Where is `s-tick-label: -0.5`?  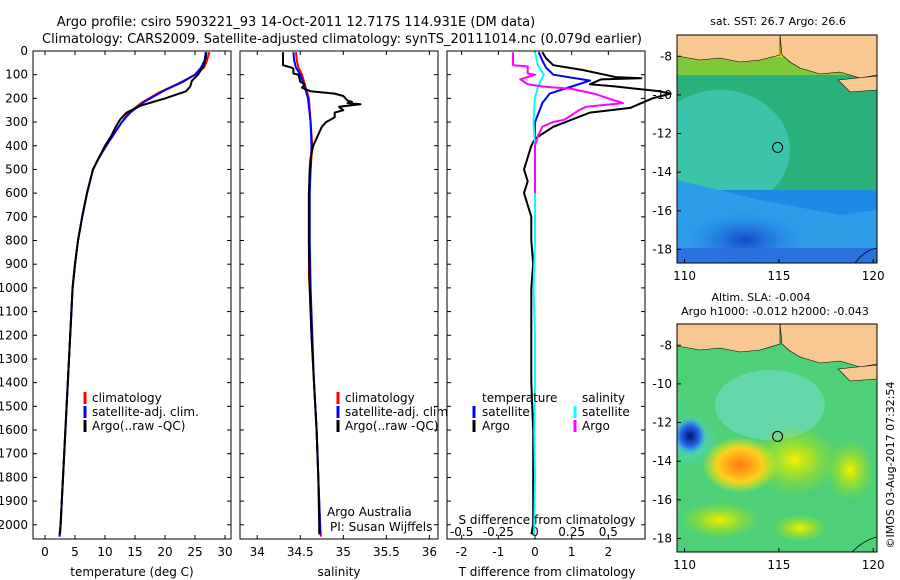 s-tick-label: -0.5 is located at coordinates (461, 532).